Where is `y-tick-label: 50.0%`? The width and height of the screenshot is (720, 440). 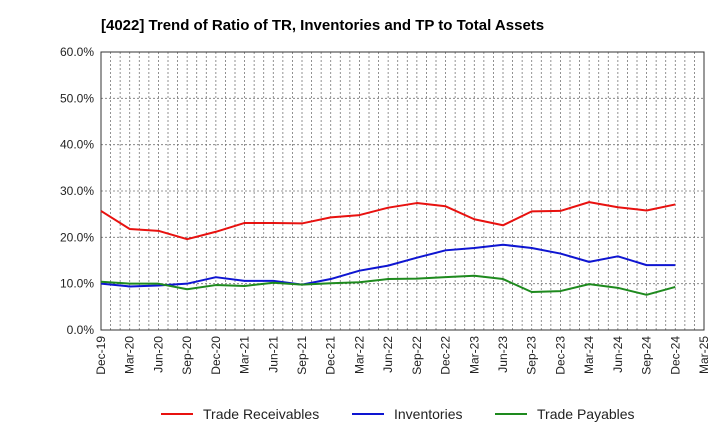
y-tick-label: 50.0% is located at coordinates (77, 98).